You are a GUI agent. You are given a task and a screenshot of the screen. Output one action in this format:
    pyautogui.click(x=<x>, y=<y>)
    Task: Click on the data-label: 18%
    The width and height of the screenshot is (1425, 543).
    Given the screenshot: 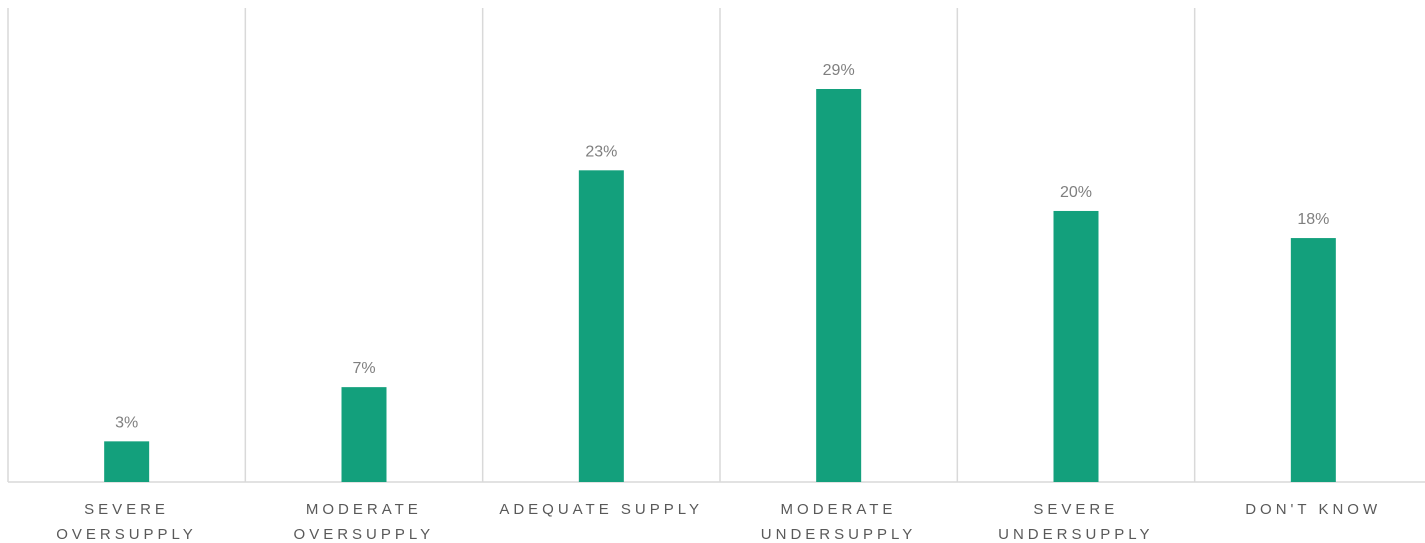 What is the action you would take?
    pyautogui.click(x=1313, y=219)
    